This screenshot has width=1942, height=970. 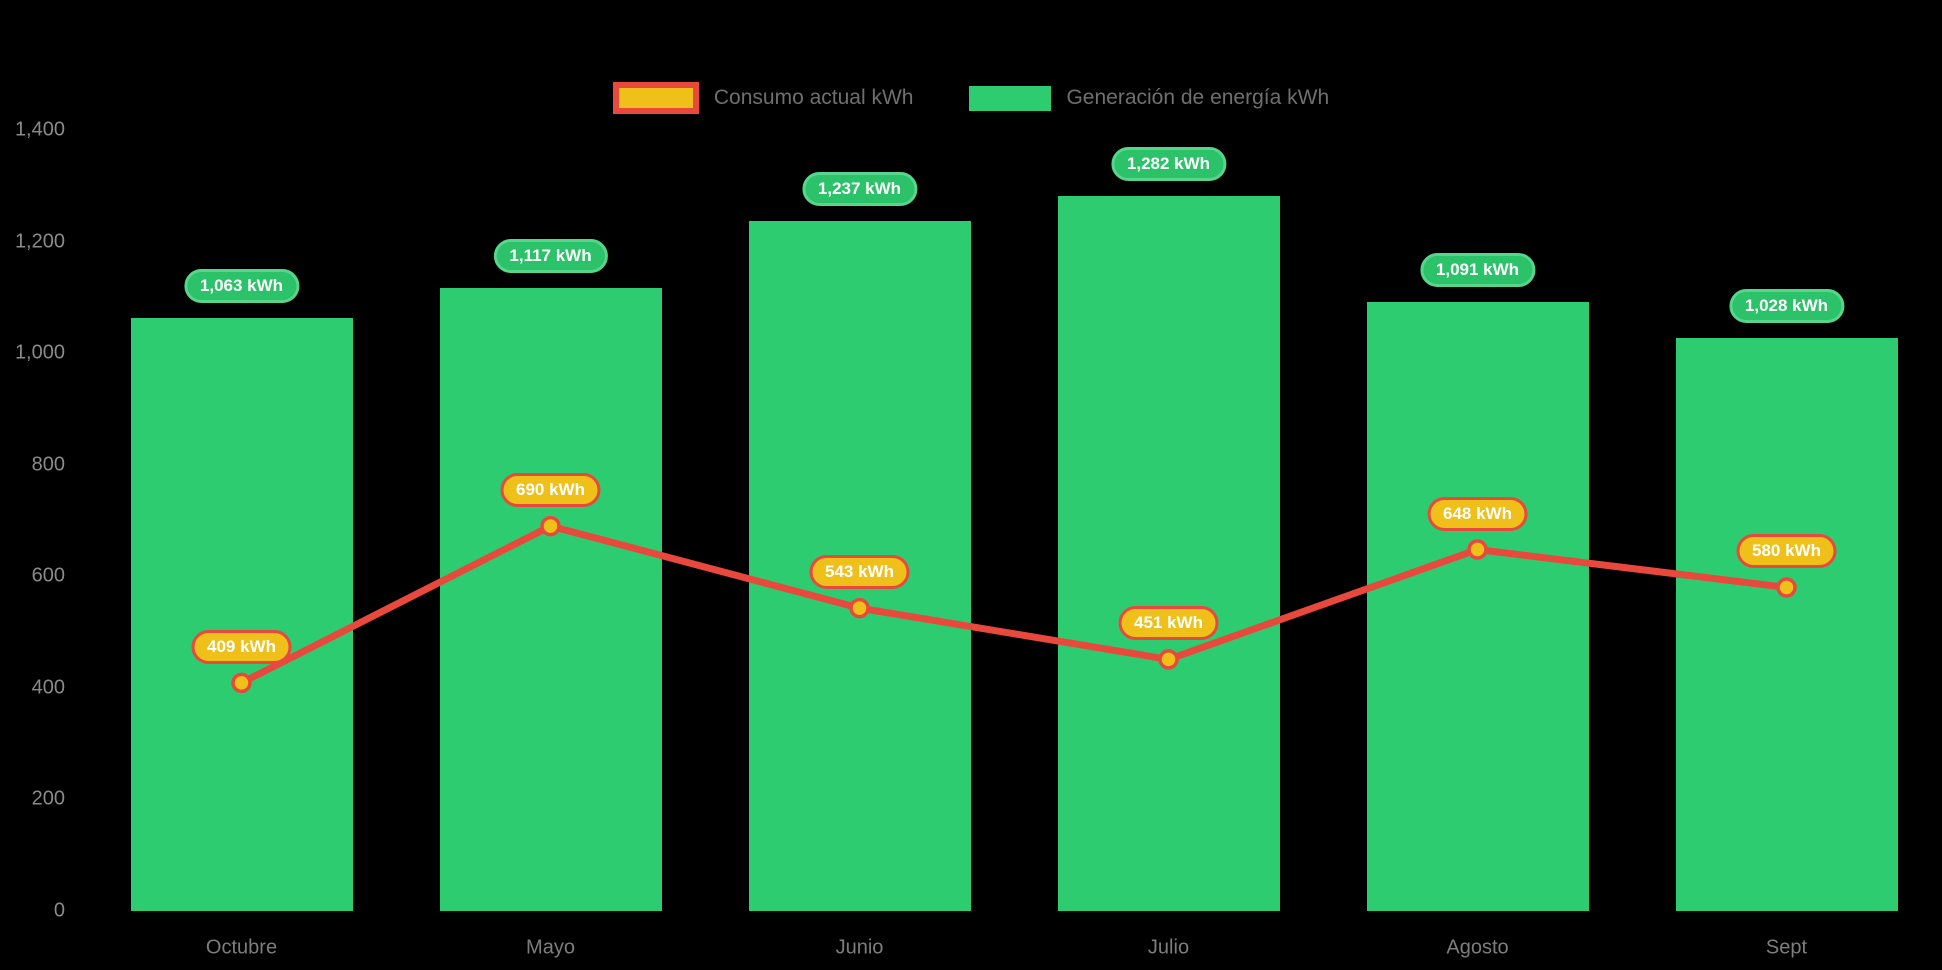 What do you see at coordinates (39, 352) in the screenshot?
I see `y-tick-label: 1,000` at bounding box center [39, 352].